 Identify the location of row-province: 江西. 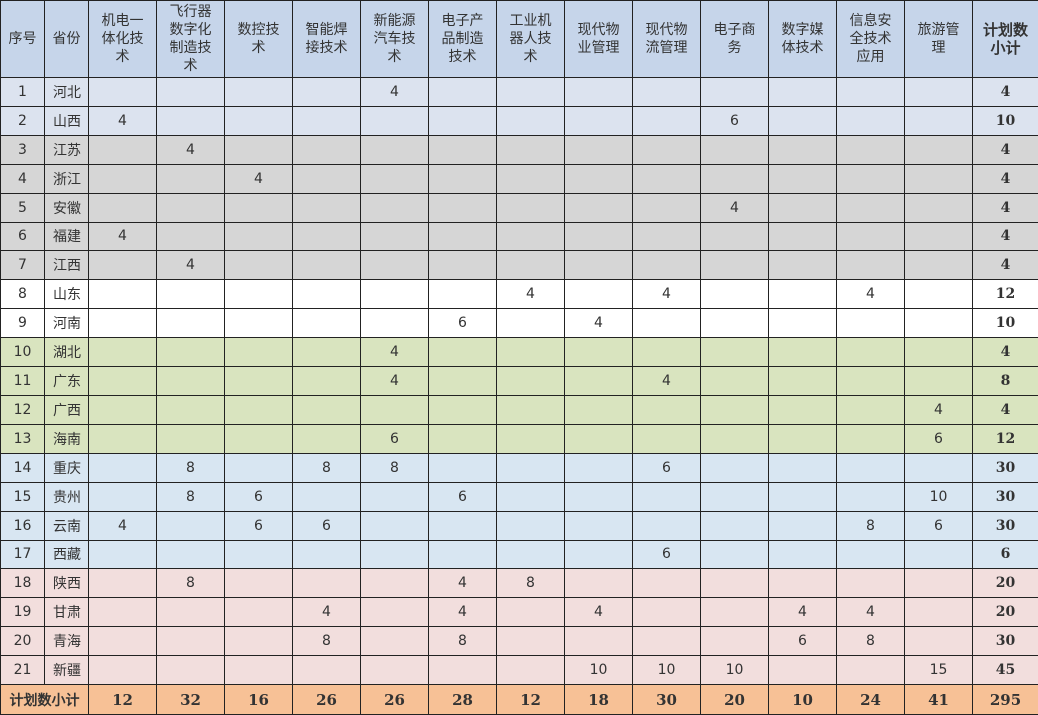
(66, 265).